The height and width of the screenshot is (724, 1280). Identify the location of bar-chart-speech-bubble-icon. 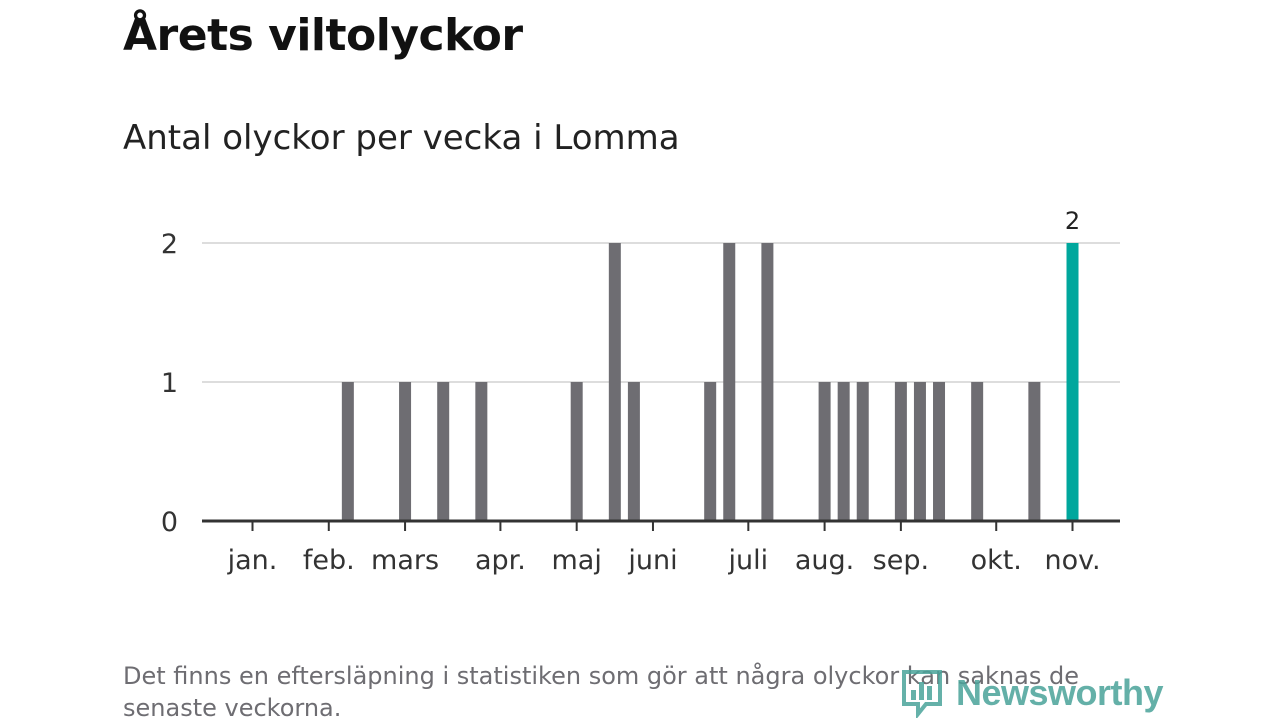
(922, 694).